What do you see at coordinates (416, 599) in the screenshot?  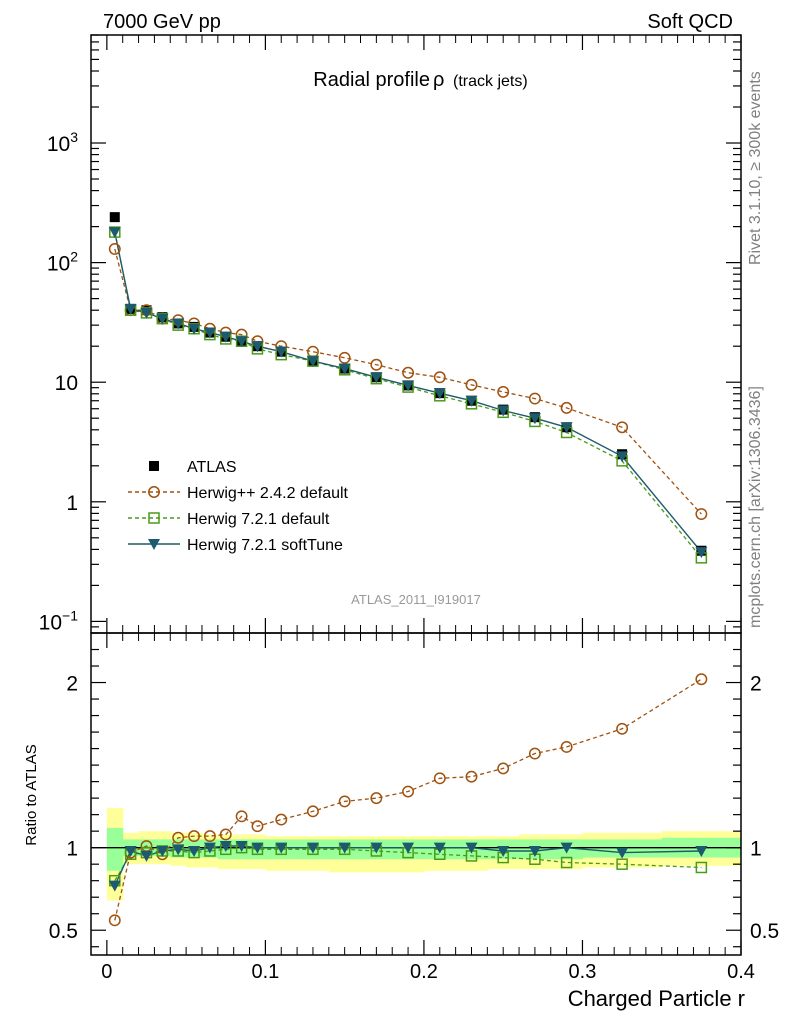 I see `analysis-watermark: ATLAS_2011_I919017` at bounding box center [416, 599].